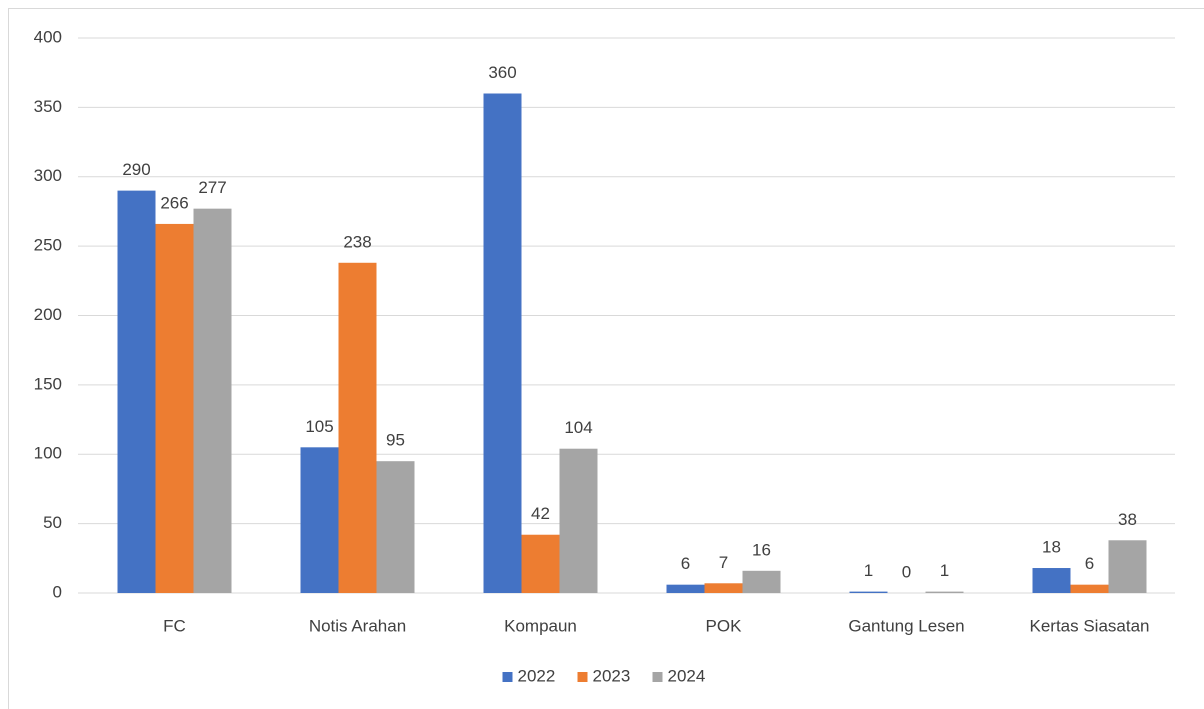 The width and height of the screenshot is (1204, 709). I want to click on data-label: 105, so click(319, 426).